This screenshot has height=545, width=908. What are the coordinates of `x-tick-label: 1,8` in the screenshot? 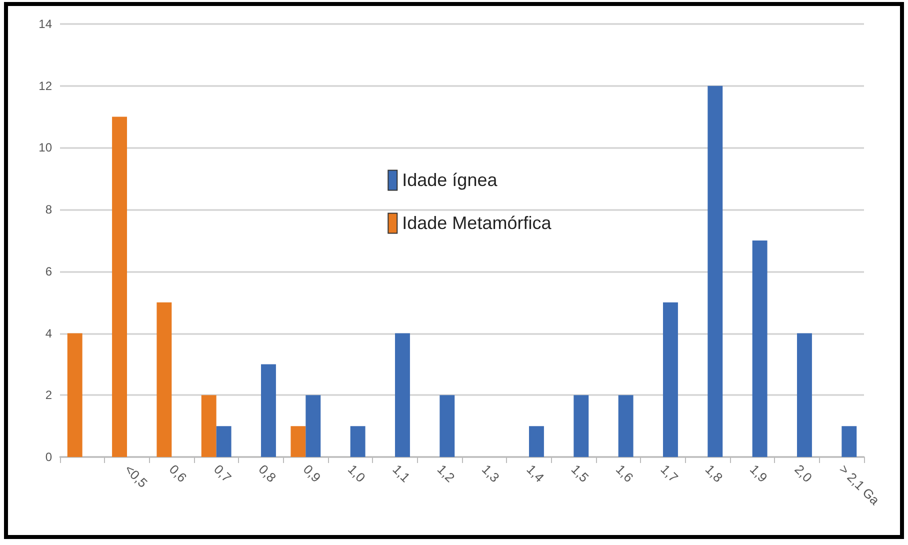 It's located at (714, 474).